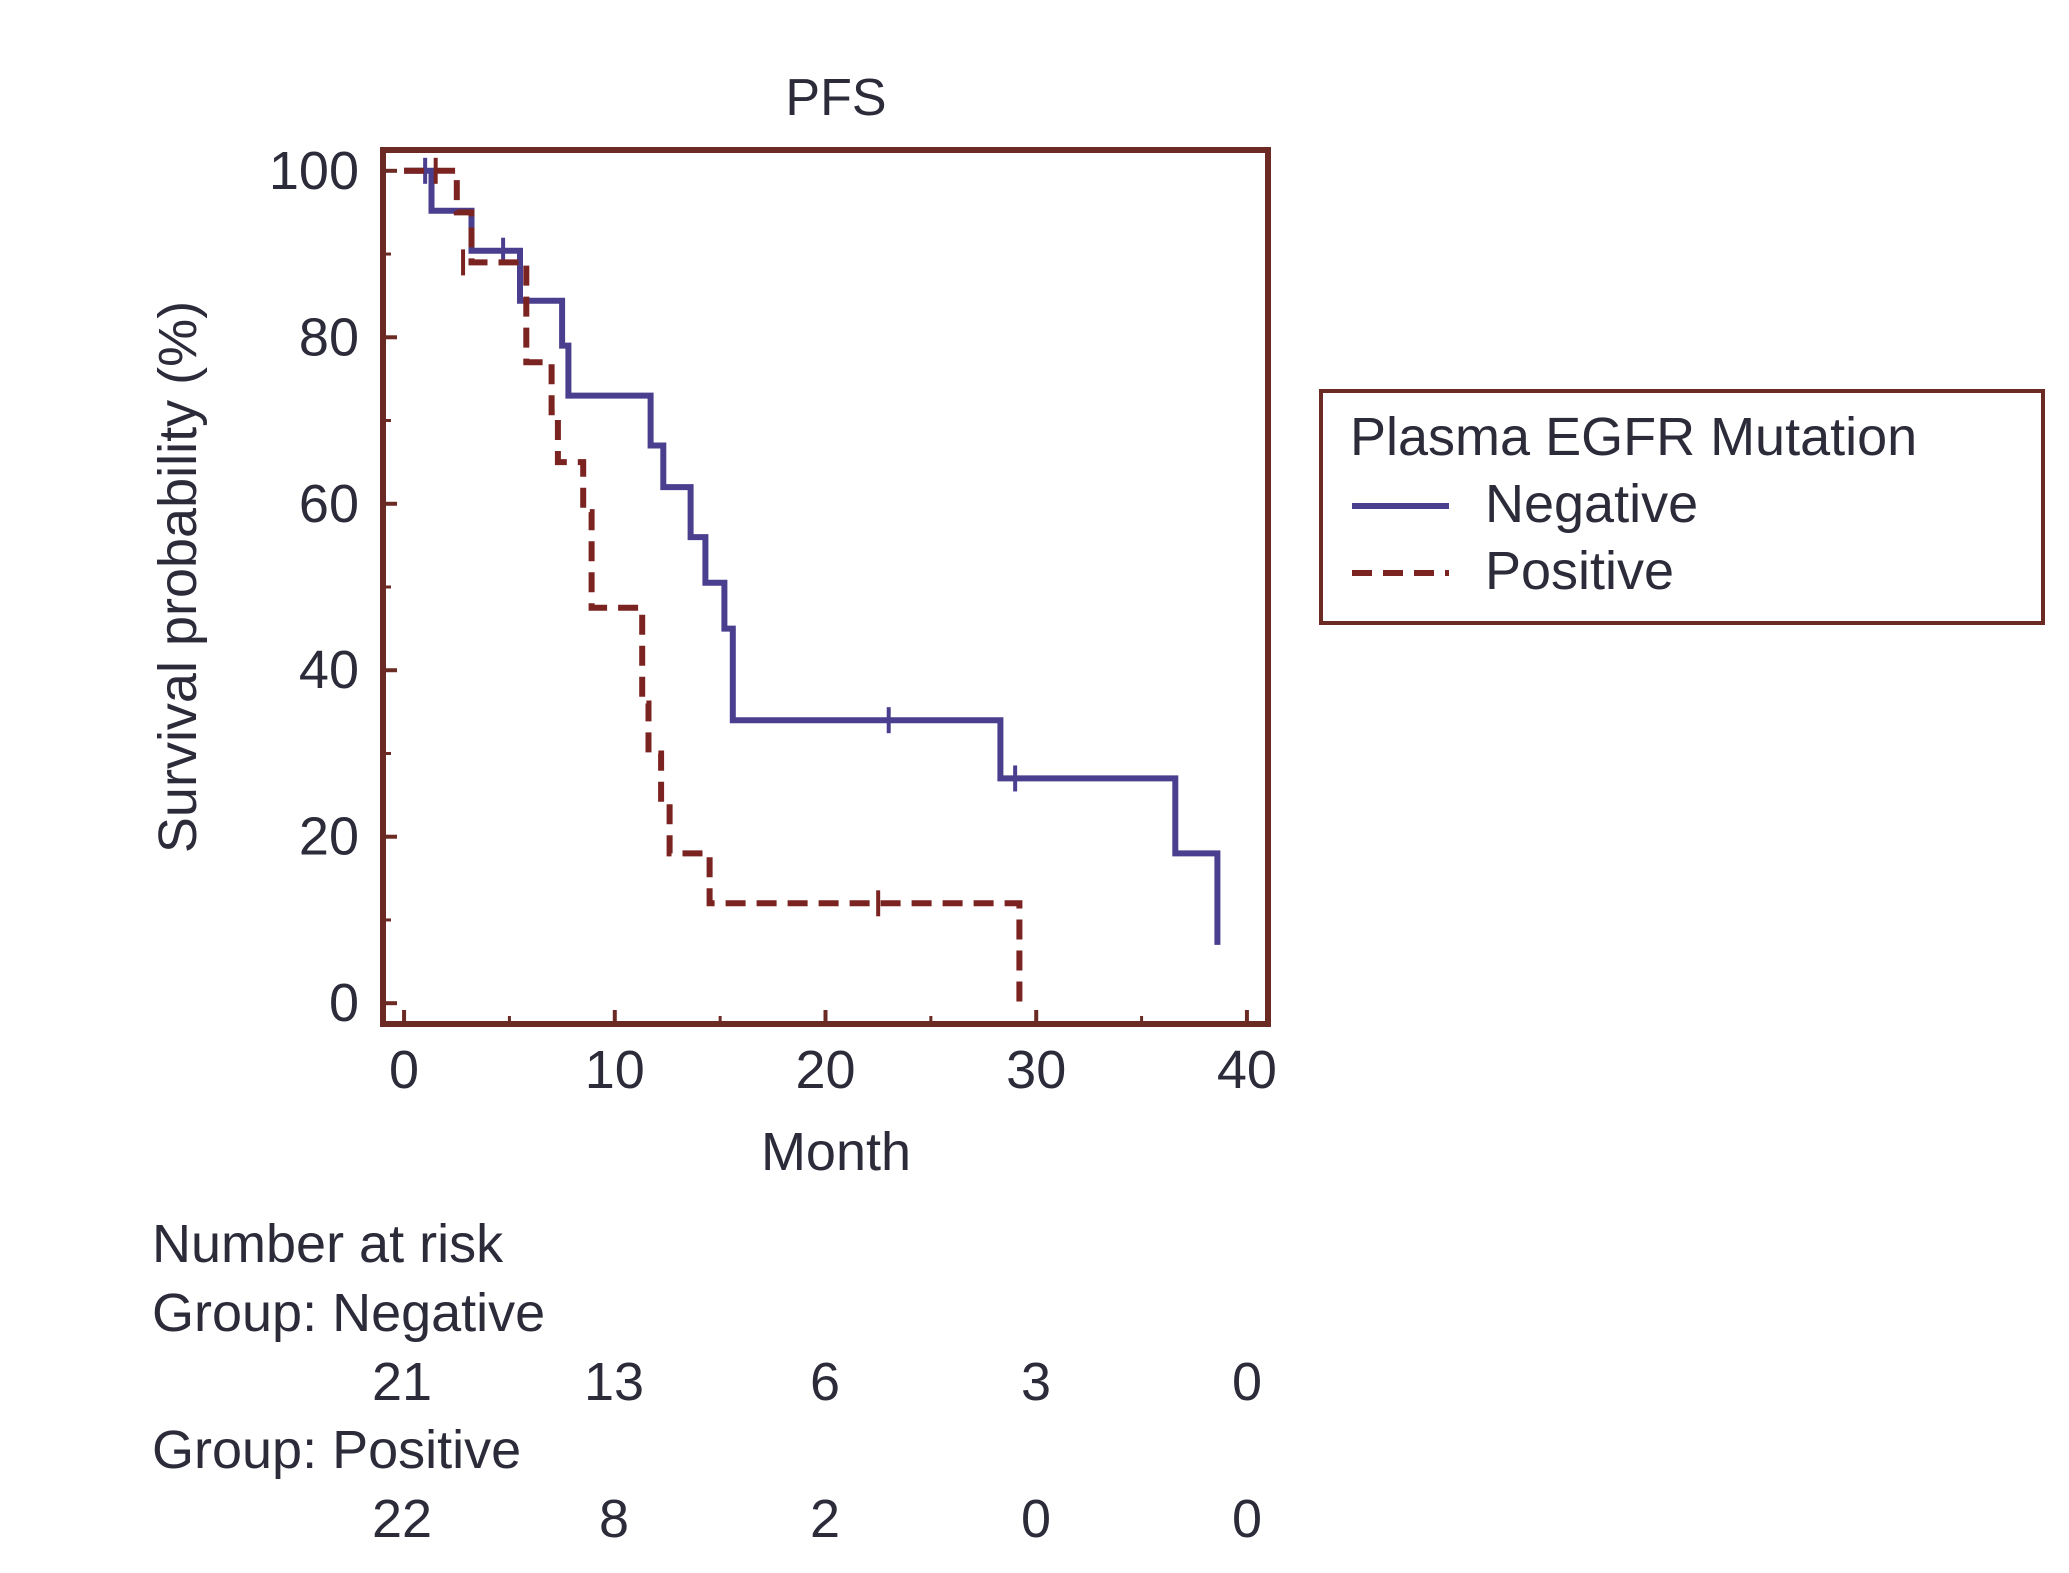  What do you see at coordinates (1247, 1519) in the screenshot?
I see `risk-positive-t40: 0` at bounding box center [1247, 1519].